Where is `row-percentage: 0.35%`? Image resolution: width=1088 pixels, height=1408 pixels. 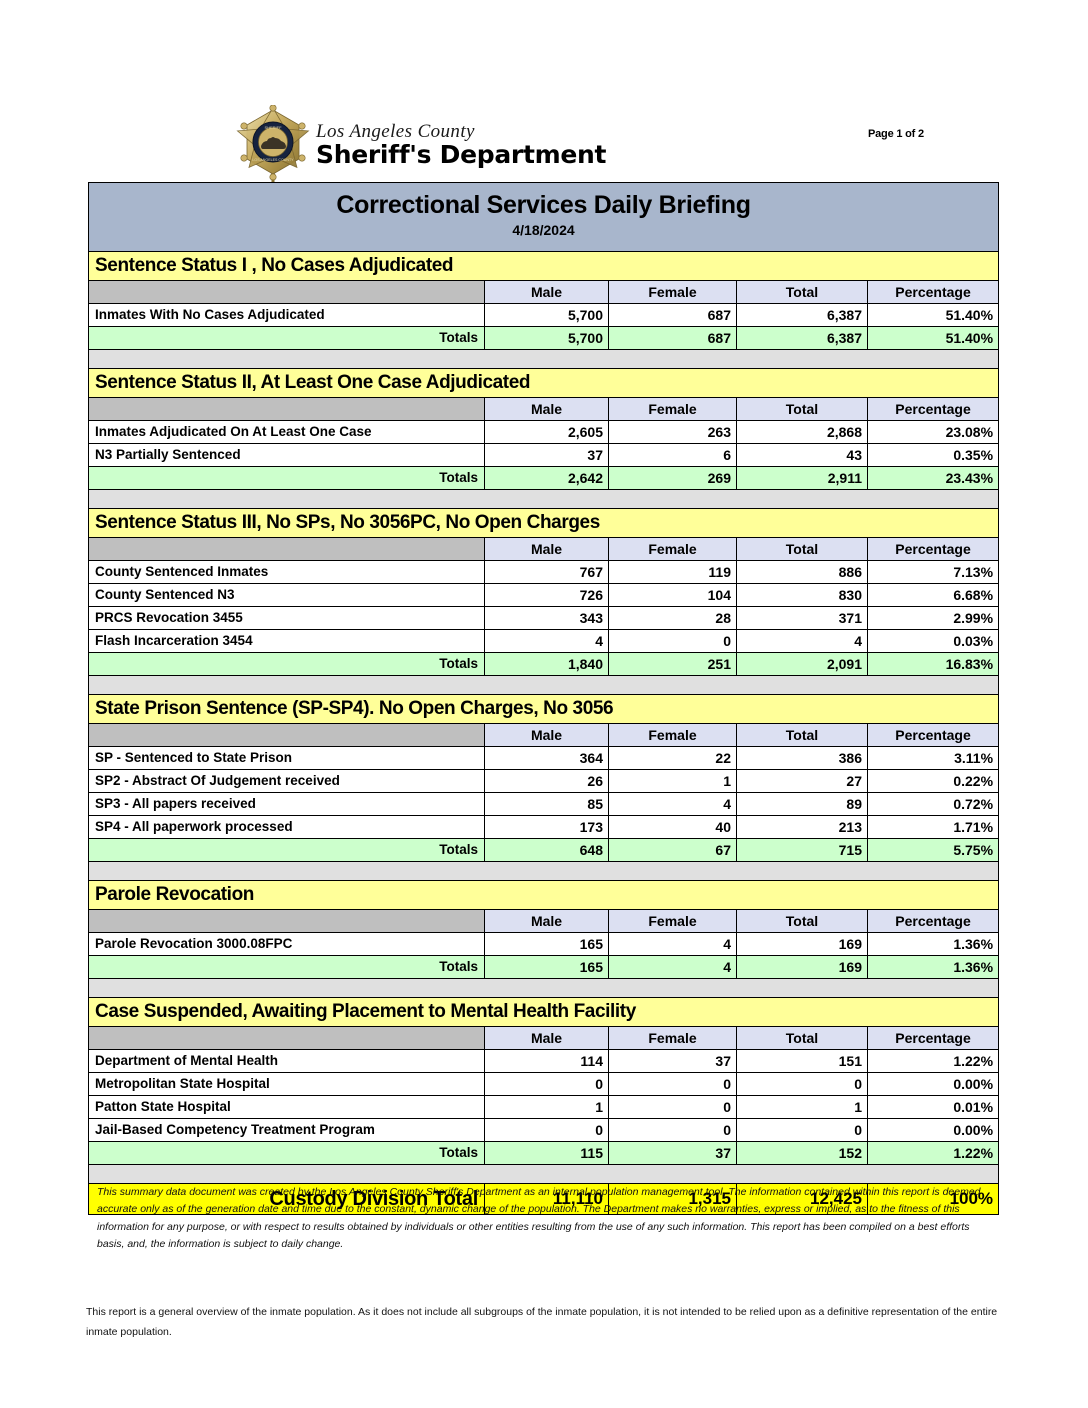 row-percentage: 0.35% is located at coordinates (933, 455).